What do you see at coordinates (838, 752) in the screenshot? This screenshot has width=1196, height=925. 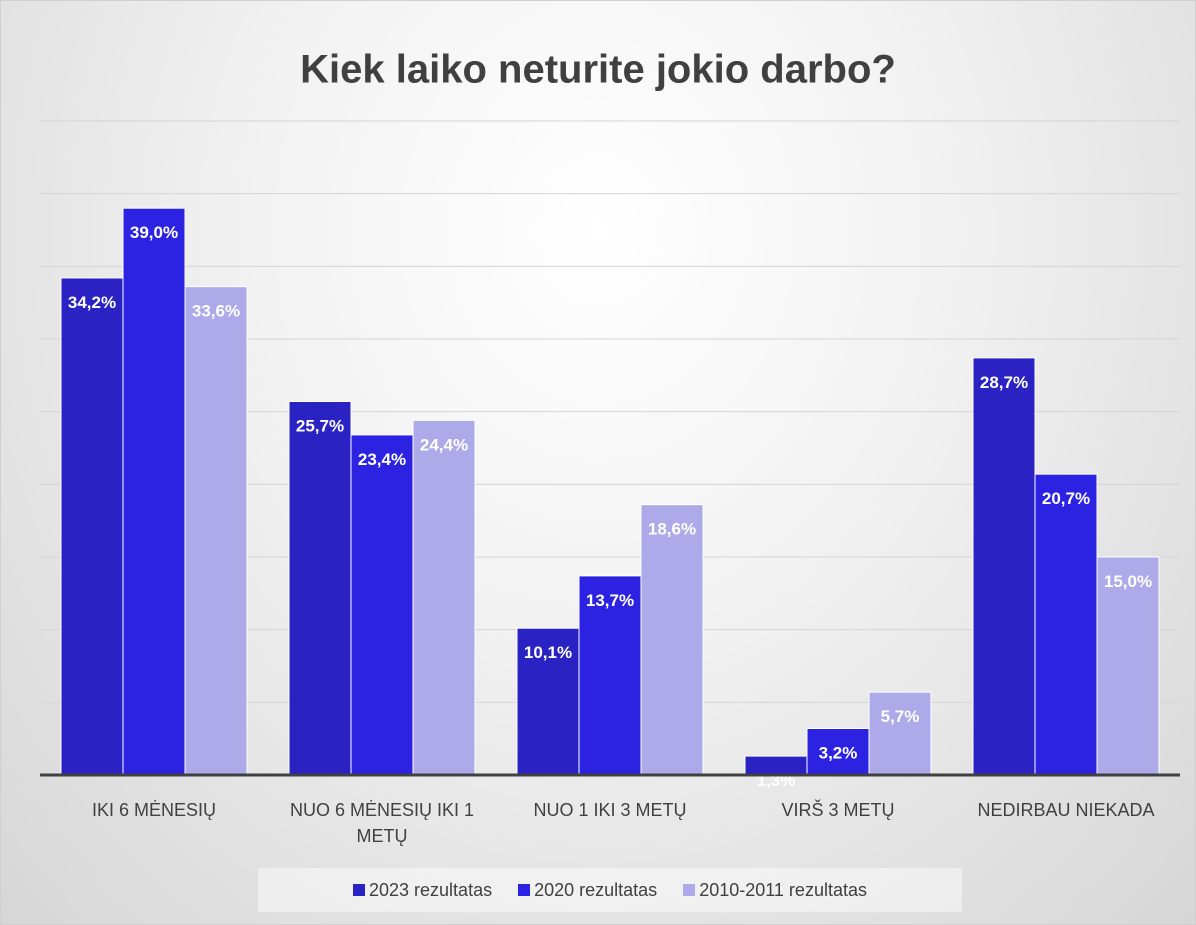 I see `data-label: 3,2%` at bounding box center [838, 752].